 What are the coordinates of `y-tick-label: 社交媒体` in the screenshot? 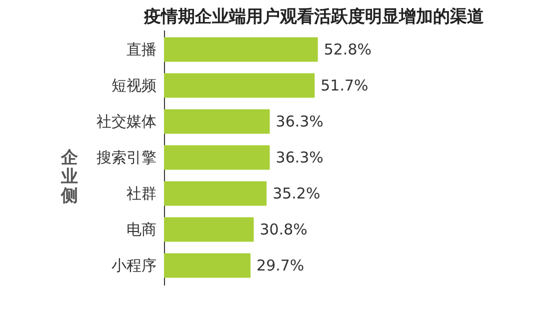 It's located at (126, 121).